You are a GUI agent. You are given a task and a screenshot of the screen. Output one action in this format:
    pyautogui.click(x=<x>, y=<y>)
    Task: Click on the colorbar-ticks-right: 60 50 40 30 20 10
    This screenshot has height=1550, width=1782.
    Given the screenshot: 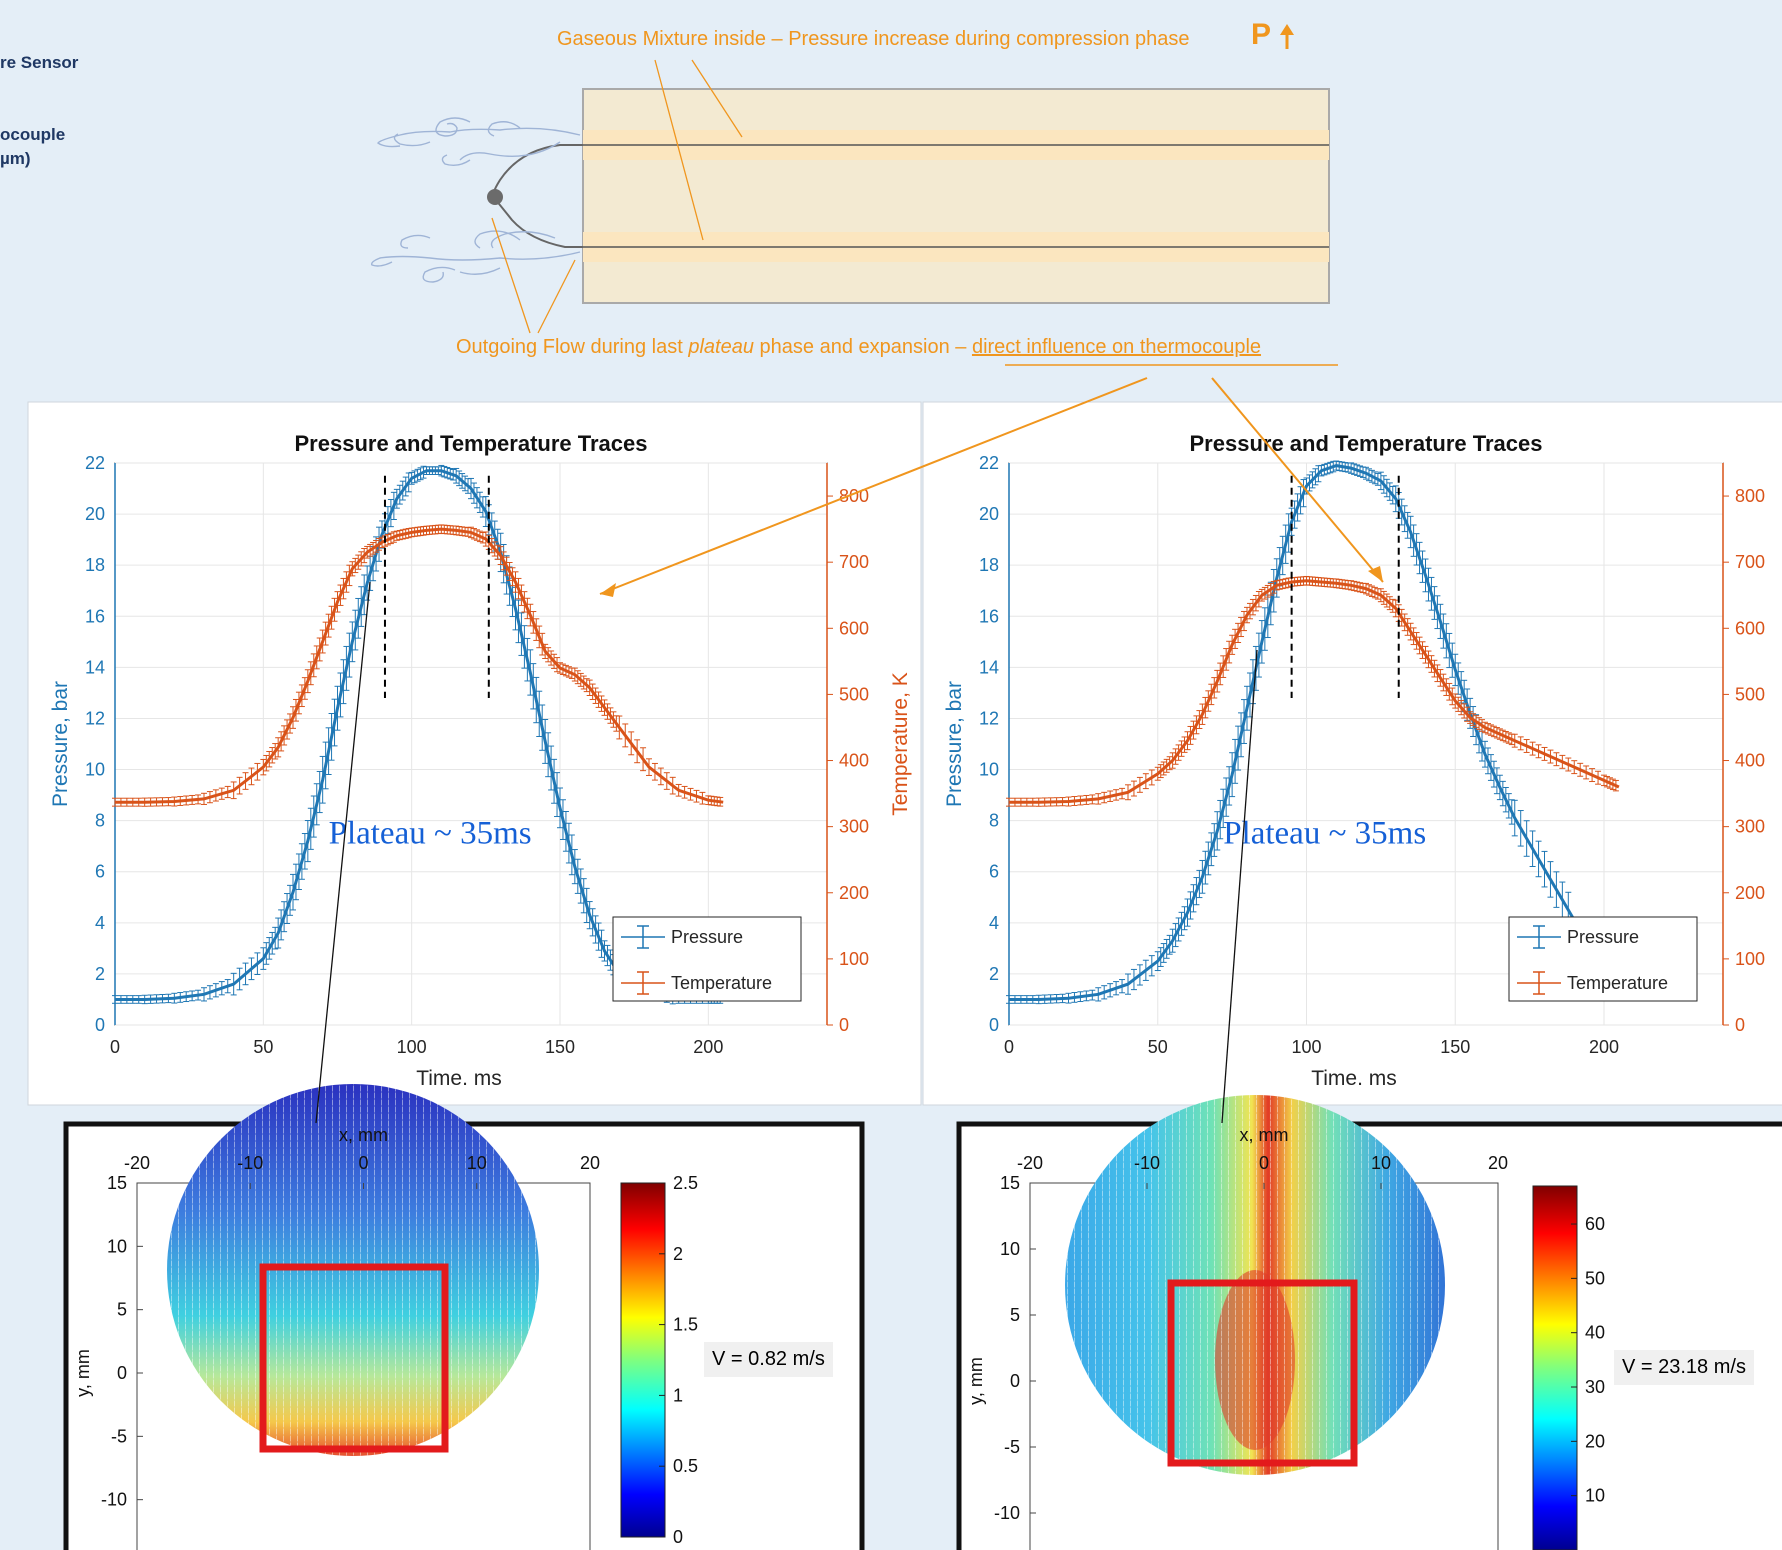 What is the action you would take?
    pyautogui.click(x=1588, y=1360)
    